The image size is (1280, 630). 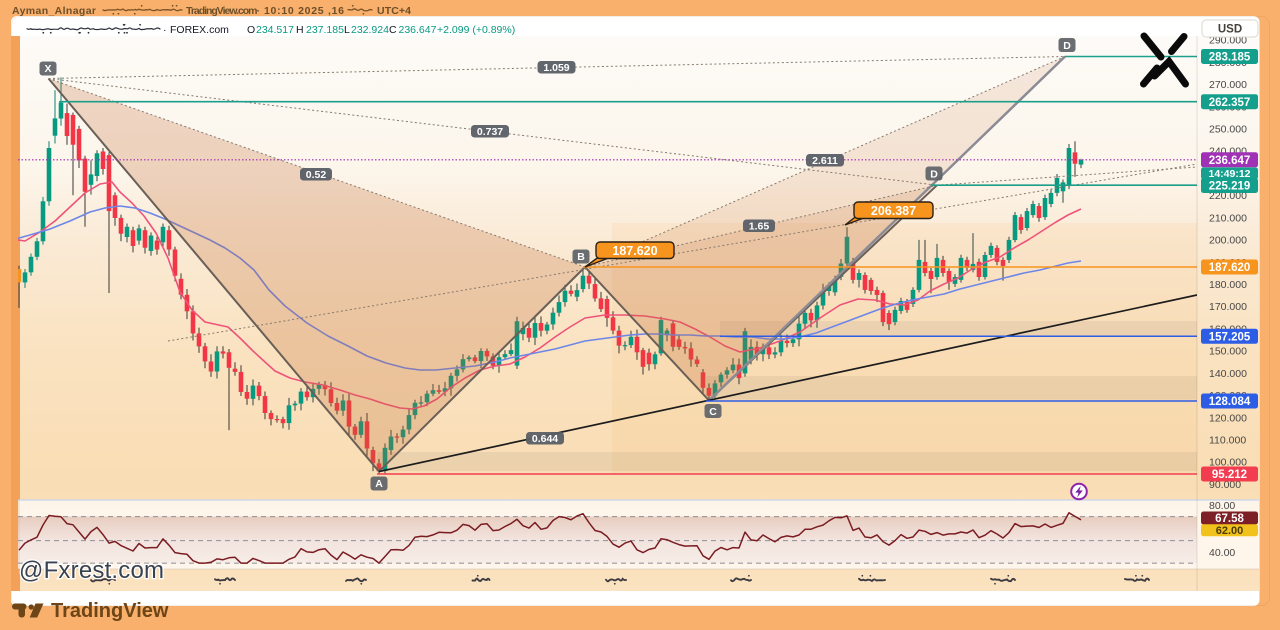 What do you see at coordinates (316, 175) in the screenshot?
I see `svg-text: 0.52` at bounding box center [316, 175].